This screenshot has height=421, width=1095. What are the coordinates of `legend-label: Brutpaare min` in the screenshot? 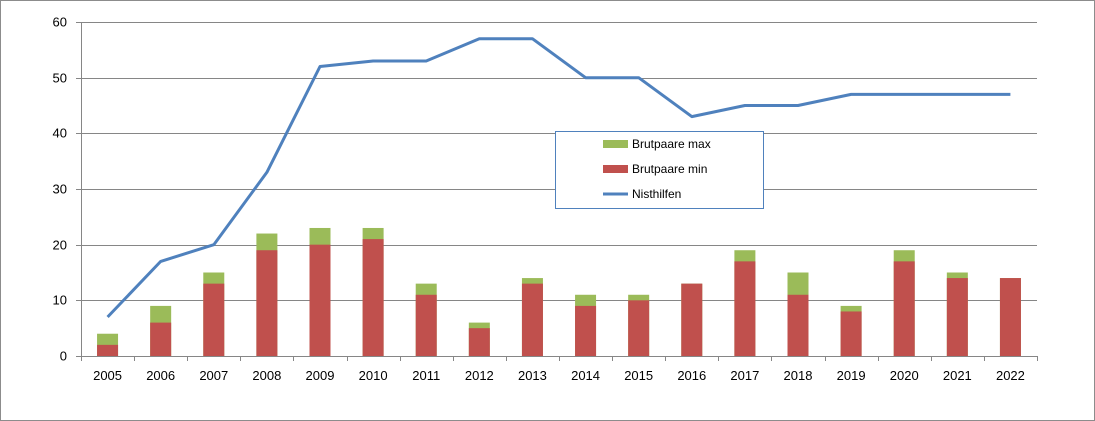 It's located at (669, 169).